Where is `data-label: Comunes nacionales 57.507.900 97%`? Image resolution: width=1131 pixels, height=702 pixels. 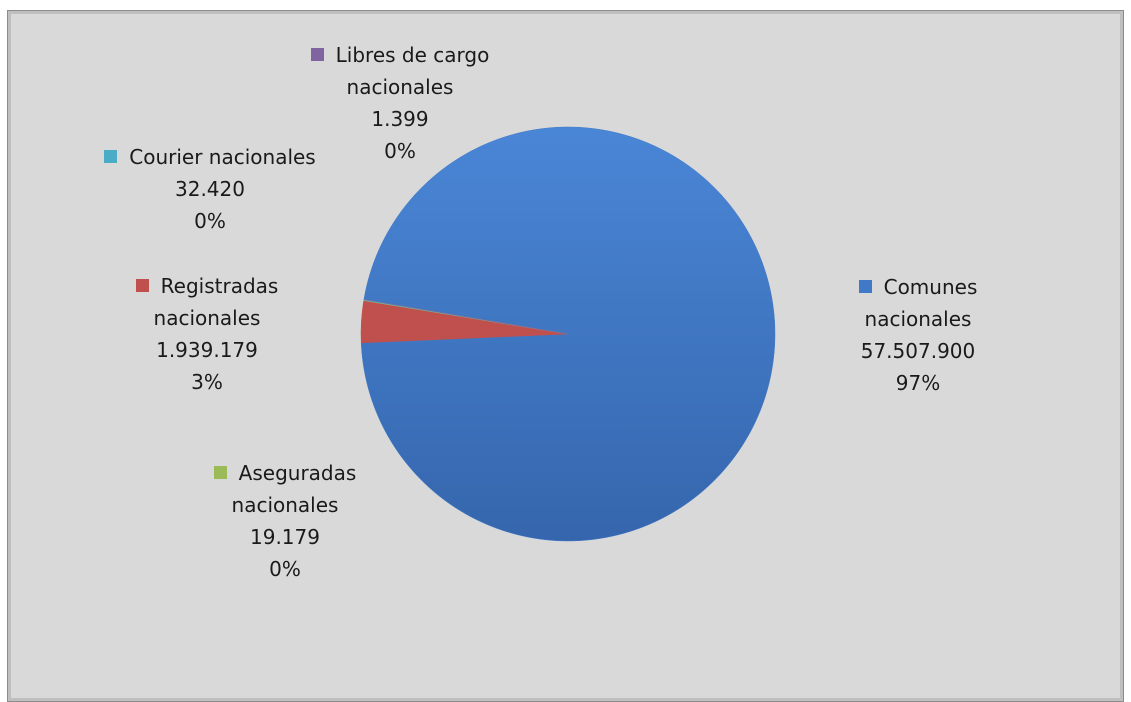 data-label: Comunes nacionales 57.507.900 97% is located at coordinates (918, 335).